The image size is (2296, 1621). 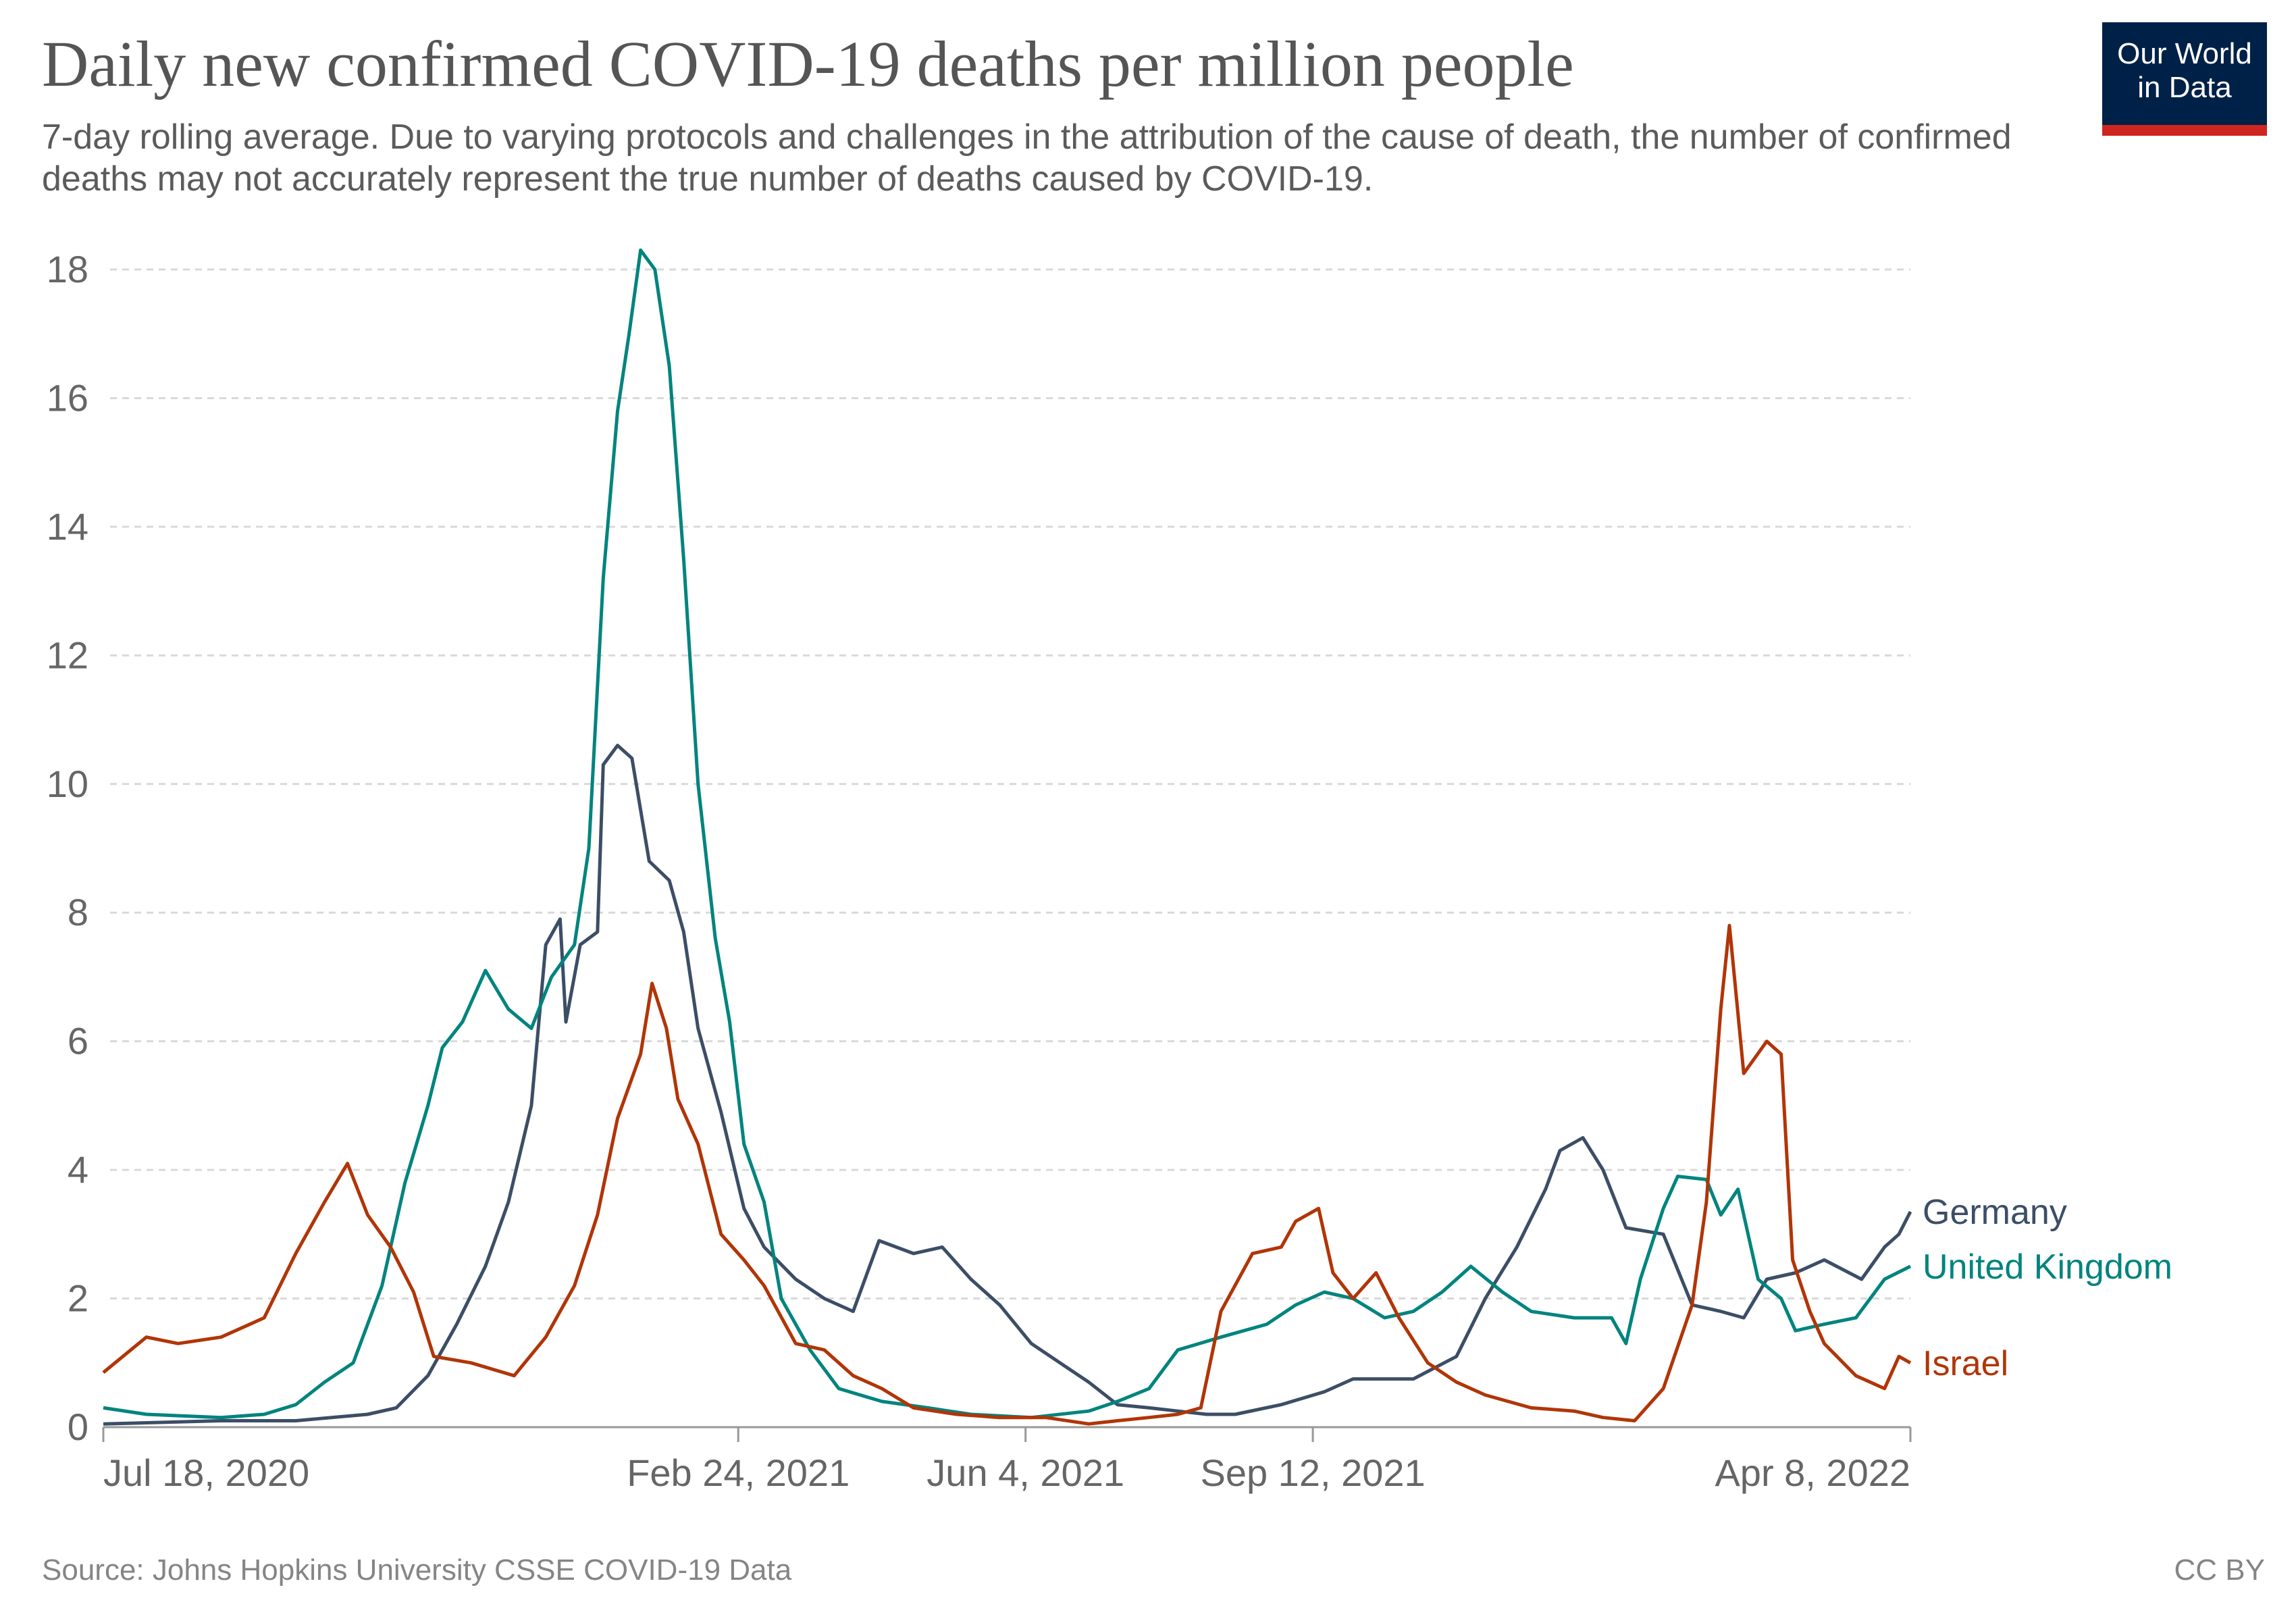 I want to click on y-axis-ticks: 0 2 4 6 8 10 12 14 16 18, so click(x=67, y=848).